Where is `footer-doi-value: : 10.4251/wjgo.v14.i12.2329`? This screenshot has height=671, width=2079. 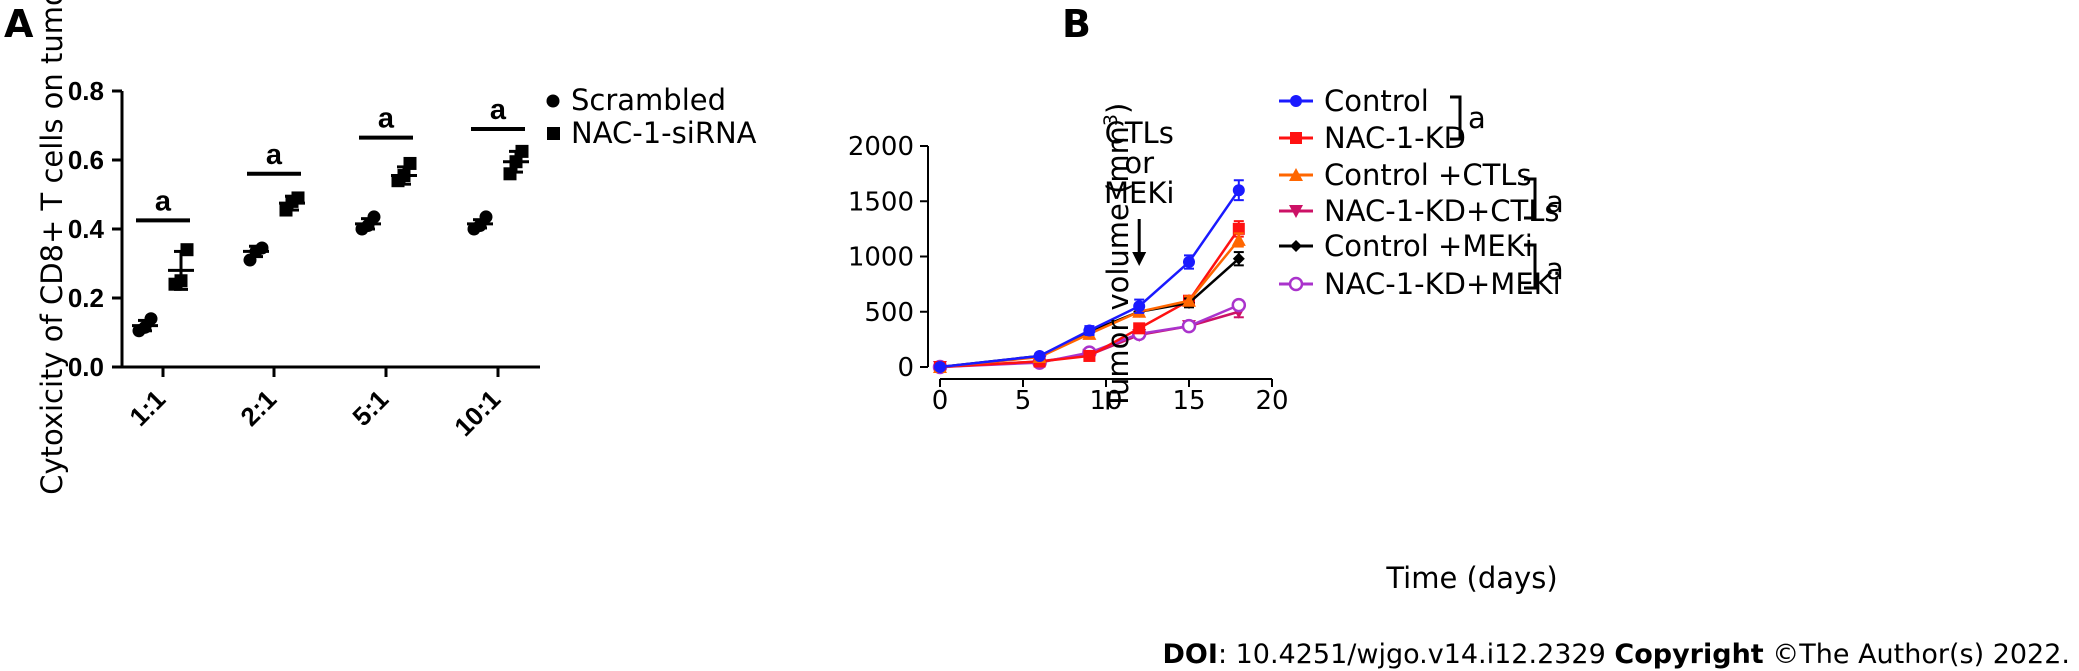 footer-doi-value: : 10.4251/wjgo.v14.i12.2329 is located at coordinates (1416, 654).